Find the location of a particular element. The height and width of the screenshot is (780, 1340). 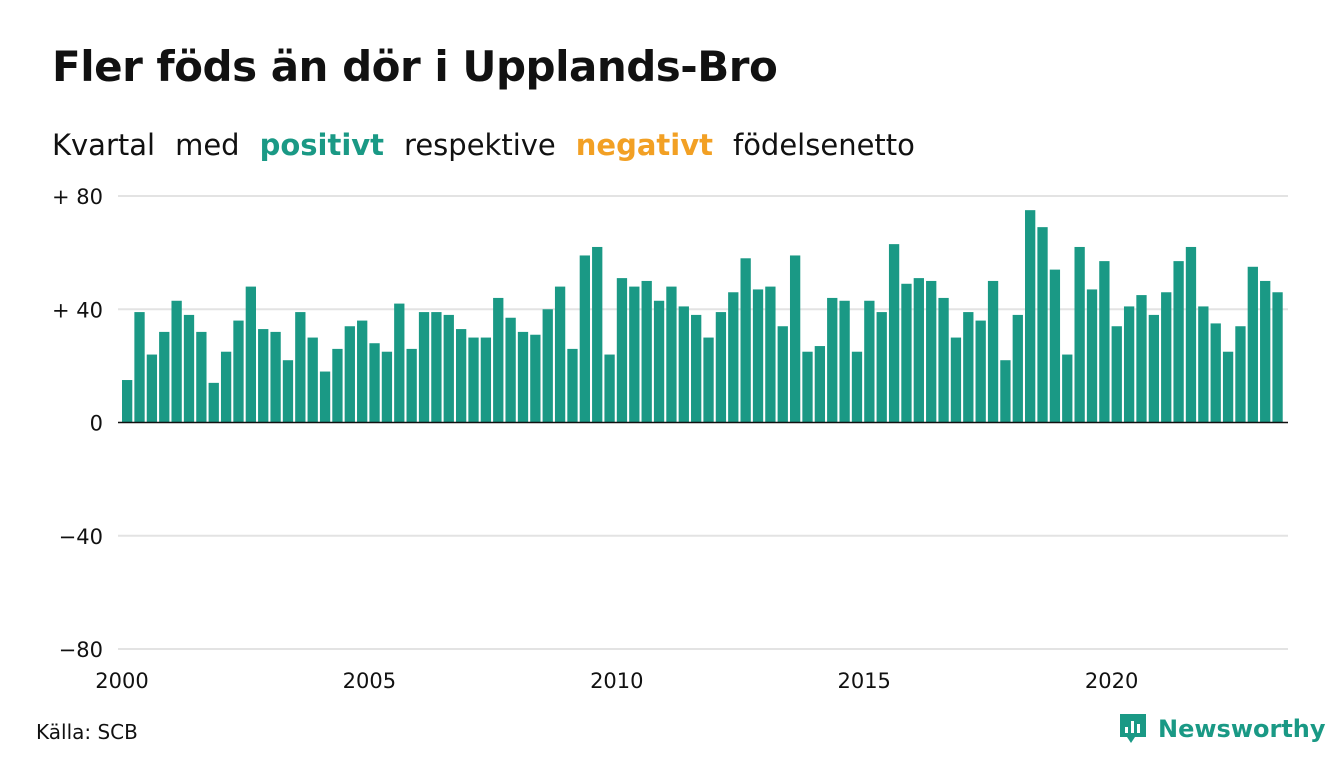

y-tick-label: −40 is located at coordinates (81, 537).